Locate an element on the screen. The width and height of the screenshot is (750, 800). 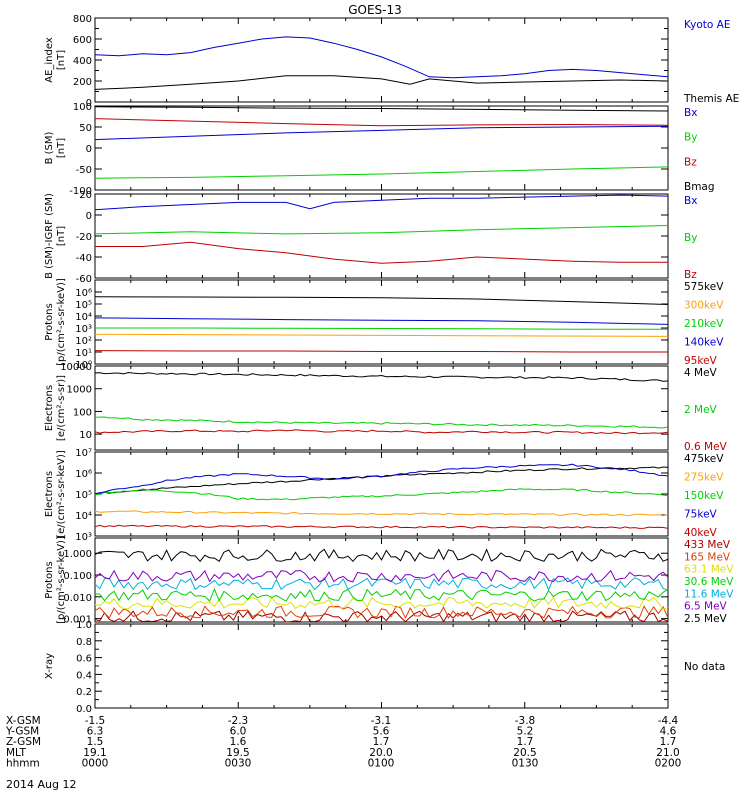
y-axis-label: [nT] is located at coordinates (61, 148).